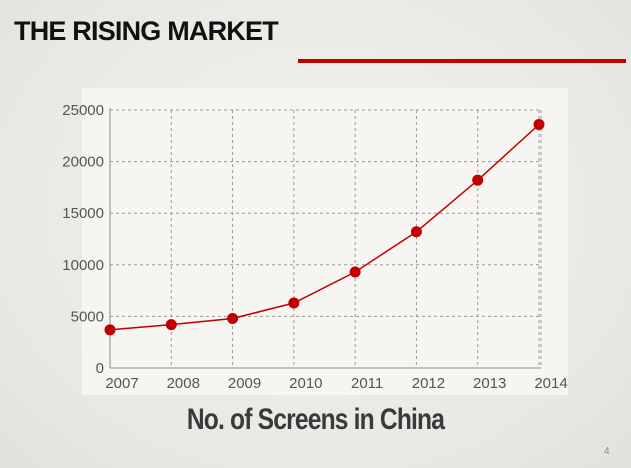 The image size is (631, 468). Describe the element at coordinates (83, 162) in the screenshot. I see `y-tick-label: 20000` at that location.